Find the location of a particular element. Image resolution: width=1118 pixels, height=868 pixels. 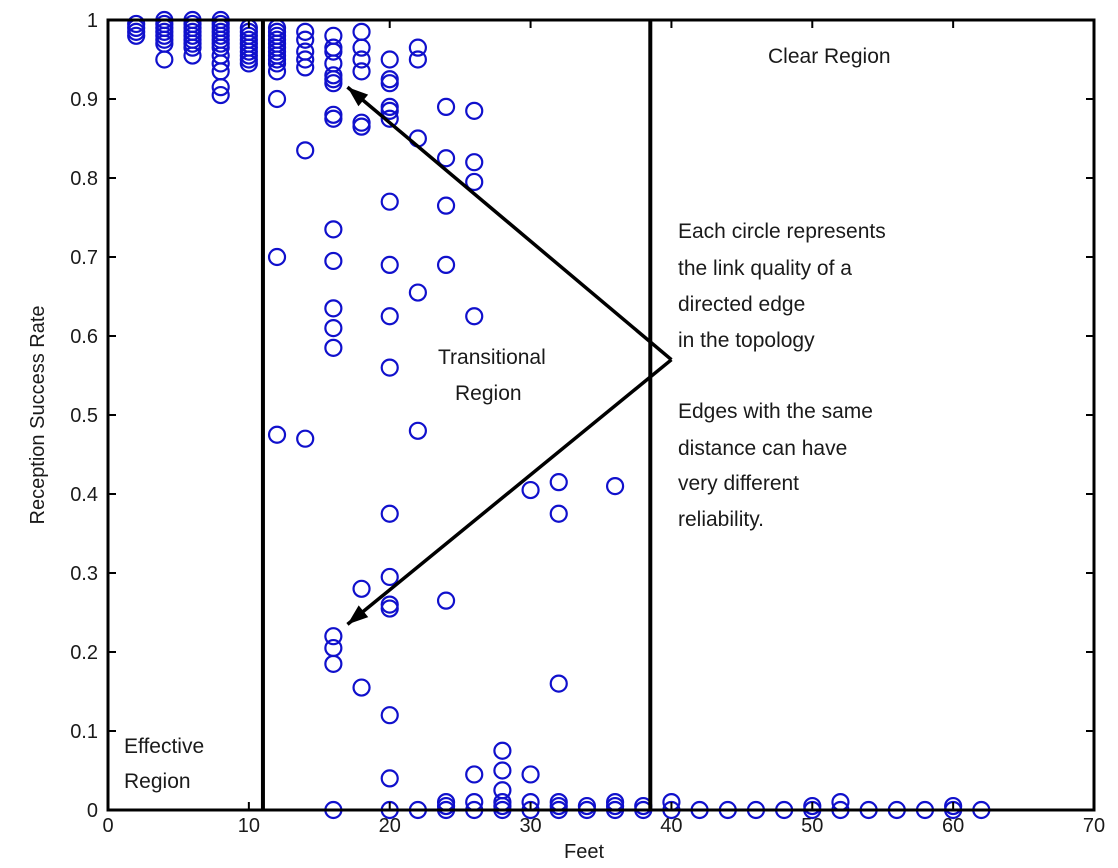

y-axis-label: Reception Success Rate is located at coordinates (38, 414).